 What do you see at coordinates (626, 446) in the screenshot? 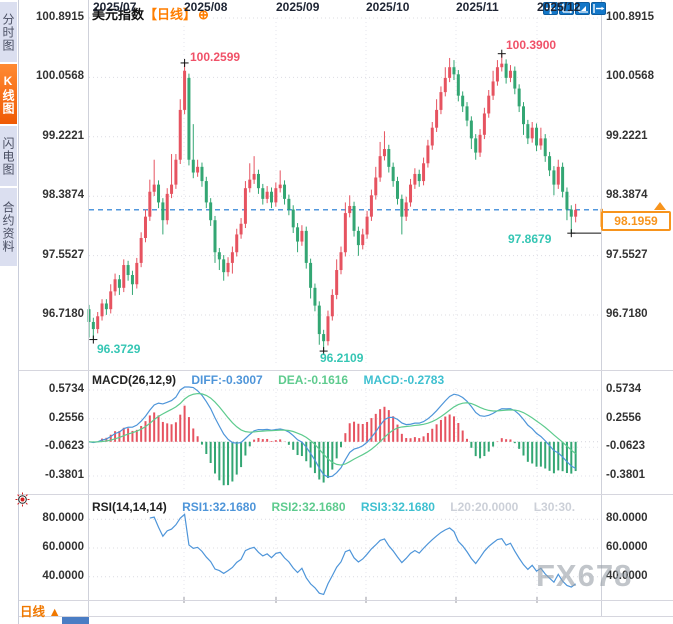
I see `macd-axis-label-right: -0.0623` at bounding box center [626, 446].